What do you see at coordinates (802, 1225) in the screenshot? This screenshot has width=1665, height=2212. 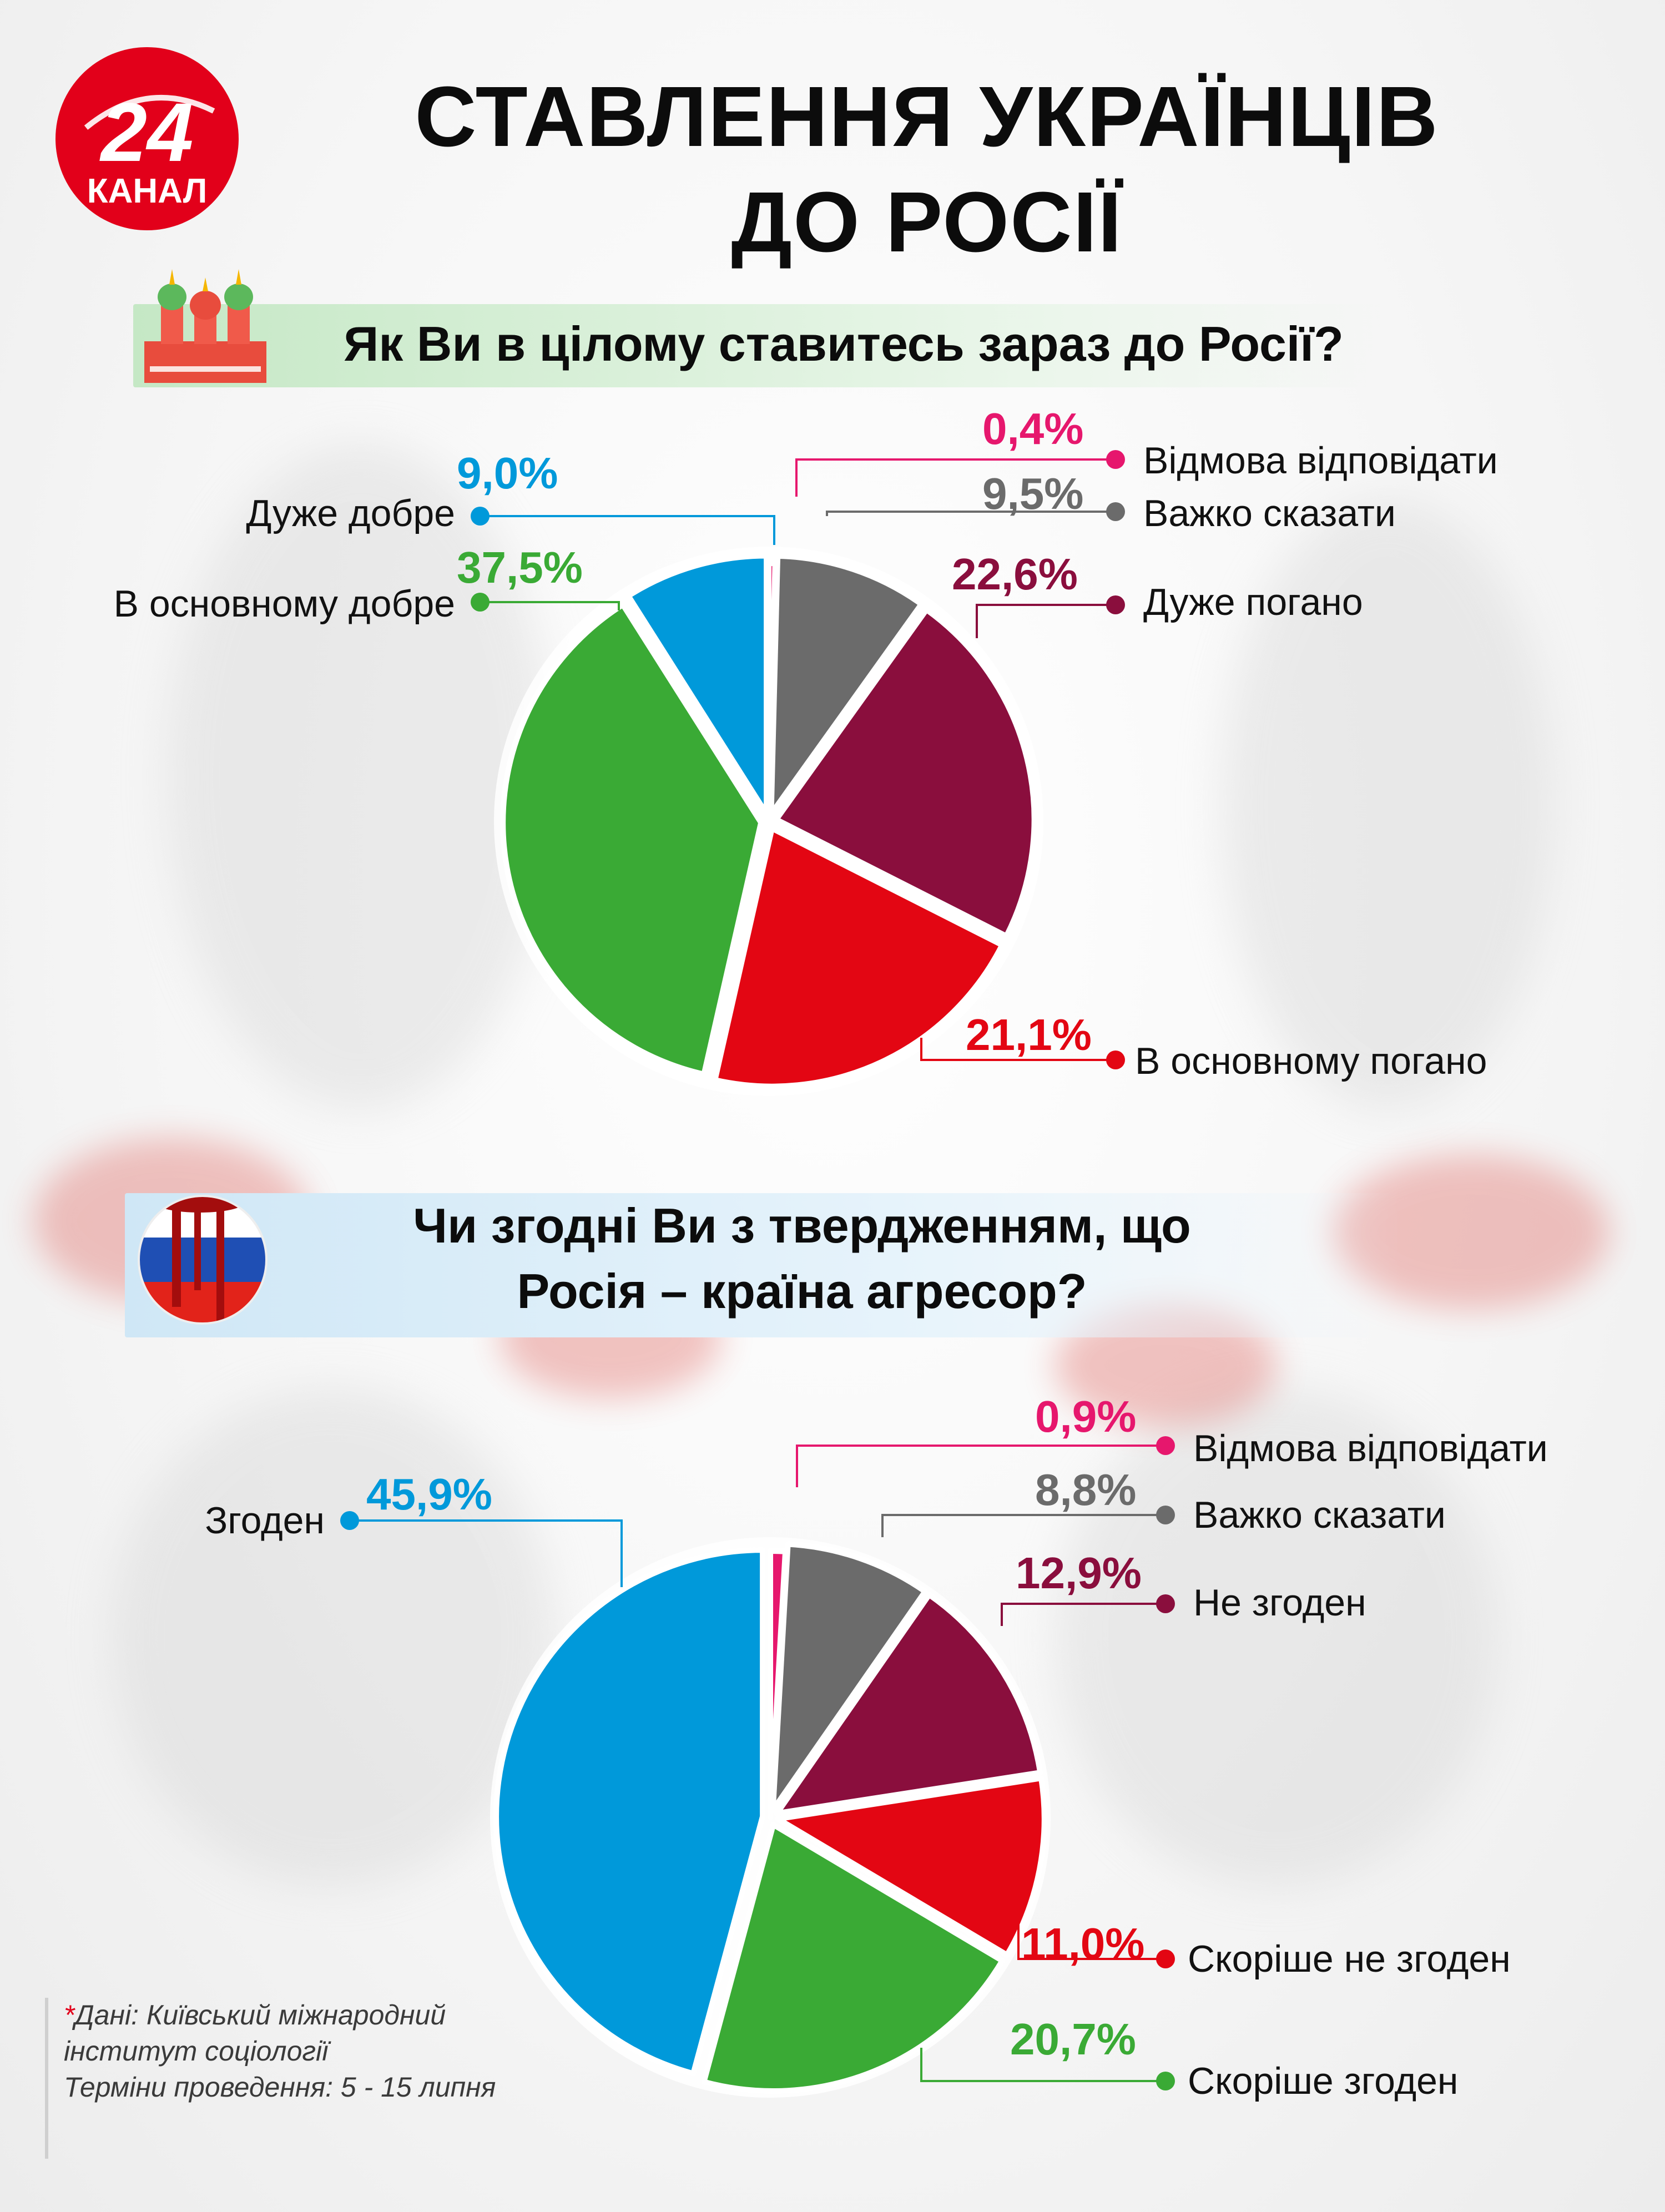 I see `question-2-text-line-1: Чи згодні Ви з твердженням, що` at bounding box center [802, 1225].